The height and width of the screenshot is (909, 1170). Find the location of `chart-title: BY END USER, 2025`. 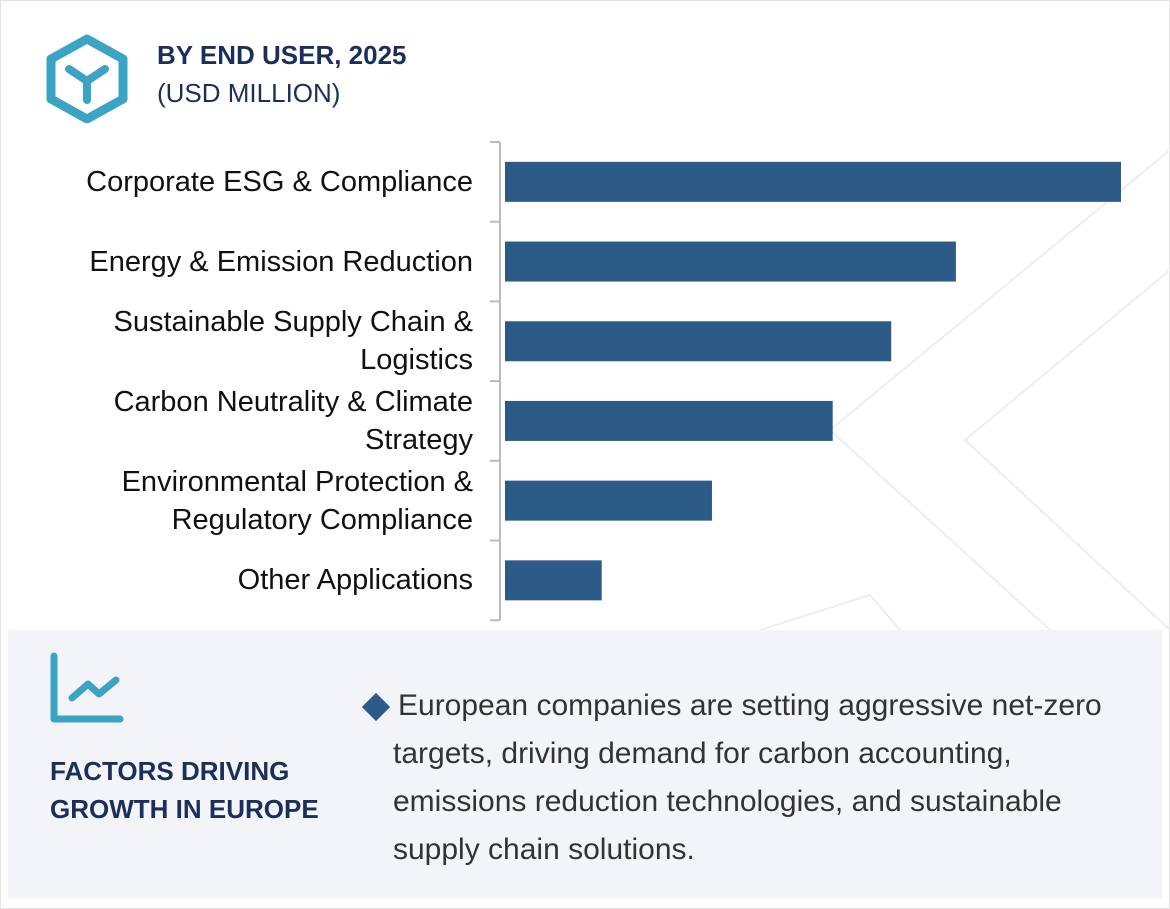

chart-title: BY END USER, 2025 is located at coordinates (282, 55).